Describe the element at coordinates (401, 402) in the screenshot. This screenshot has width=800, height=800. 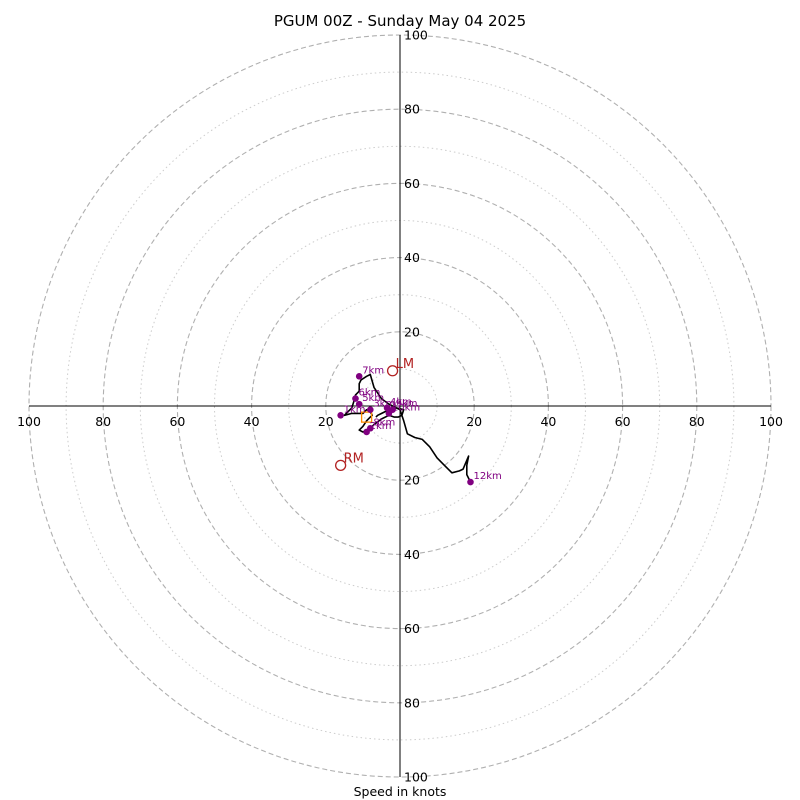
I see `height-marker-label: 4km` at that location.